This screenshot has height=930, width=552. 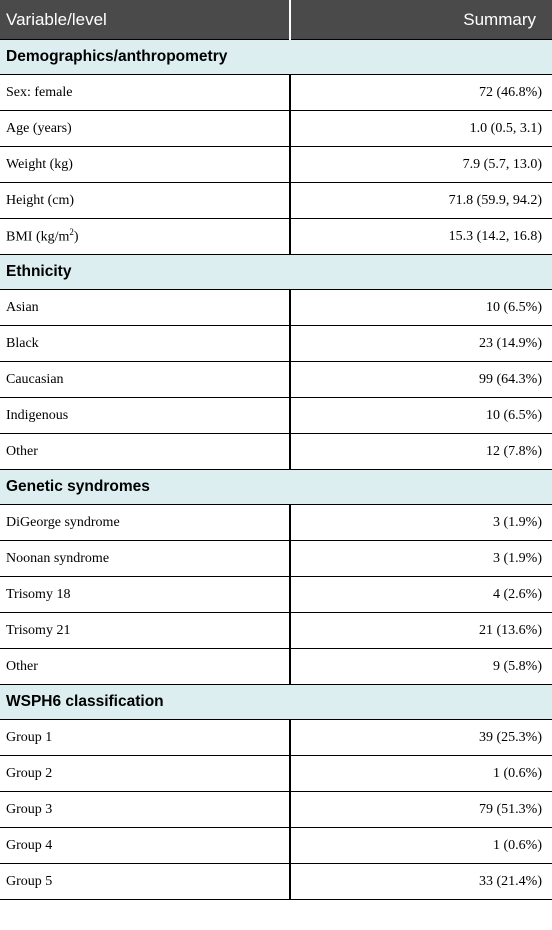 I want to click on table-row: Weight (kg) 7.9 (5.7, 13.0), so click(x=276, y=164).